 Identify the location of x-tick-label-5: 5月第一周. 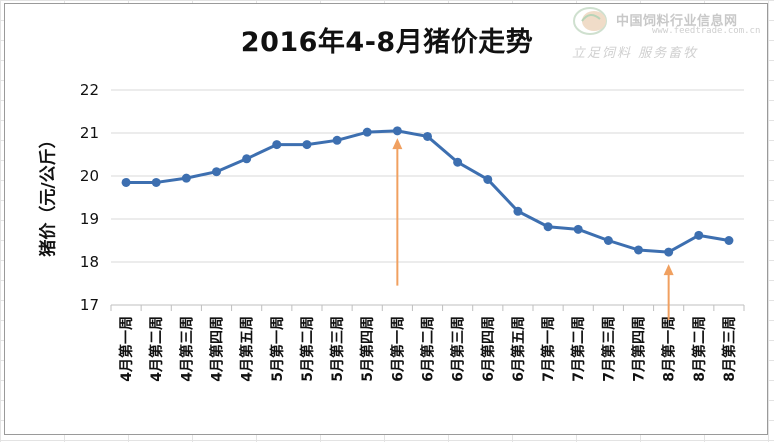
(277, 349).